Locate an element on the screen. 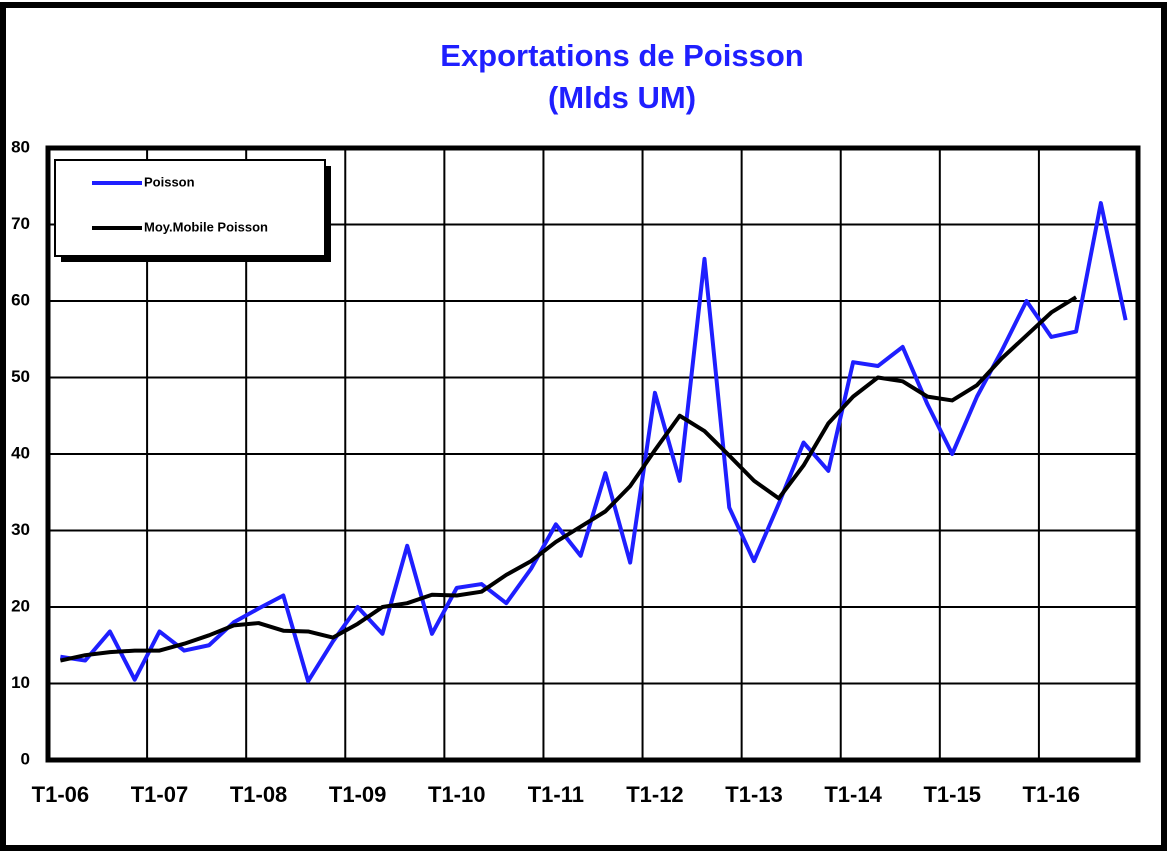 The image size is (1167, 853). y-tick-label: 20 is located at coordinates (20, 605).